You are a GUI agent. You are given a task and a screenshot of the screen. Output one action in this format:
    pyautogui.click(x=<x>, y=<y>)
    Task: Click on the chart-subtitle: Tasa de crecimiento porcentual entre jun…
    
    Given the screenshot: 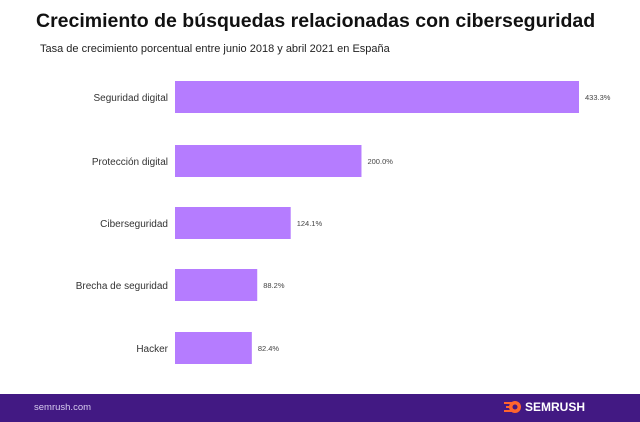 What is the action you would take?
    pyautogui.click(x=215, y=49)
    